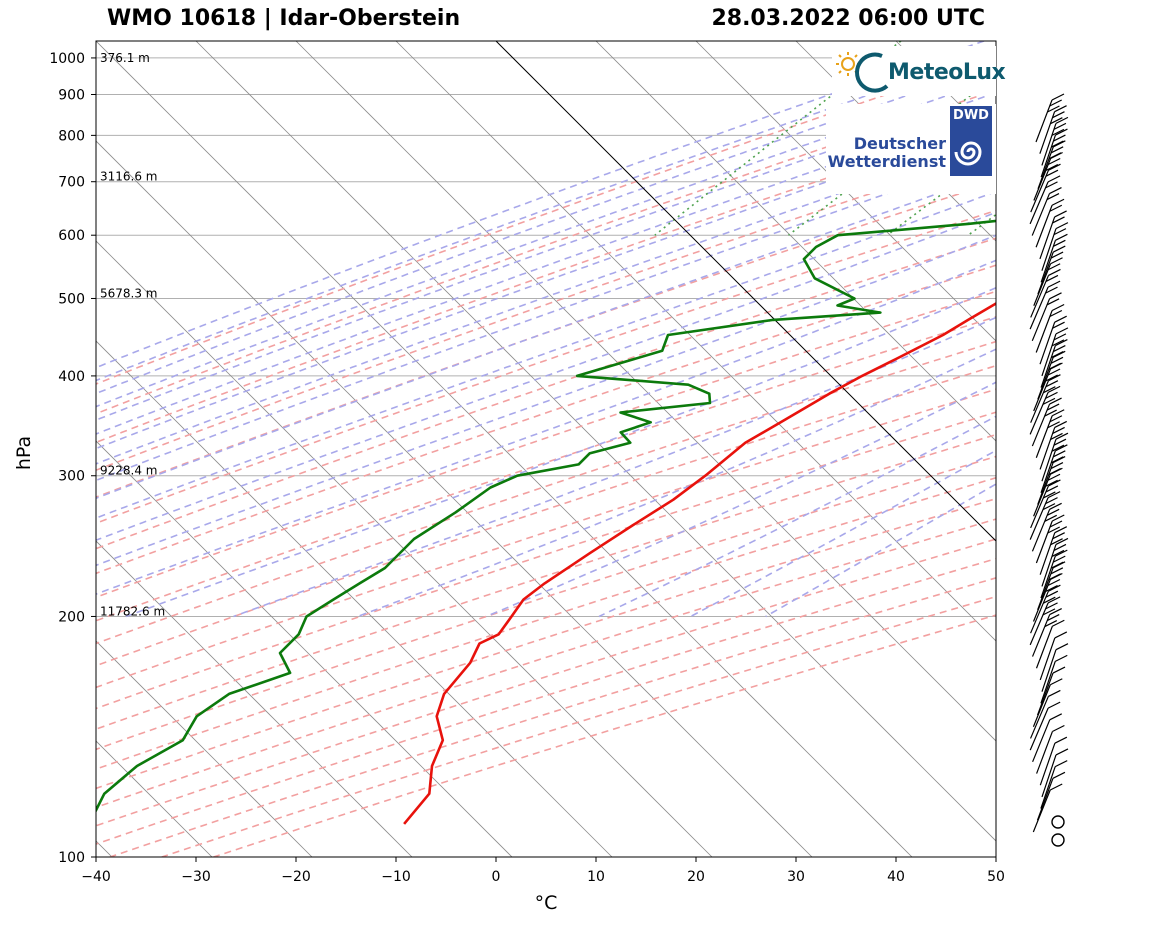 Image resolution: width=1160 pixels, height=925 pixels. What do you see at coordinates (196, 877) in the screenshot?
I see `x-tick-label: −30` at bounding box center [196, 877].